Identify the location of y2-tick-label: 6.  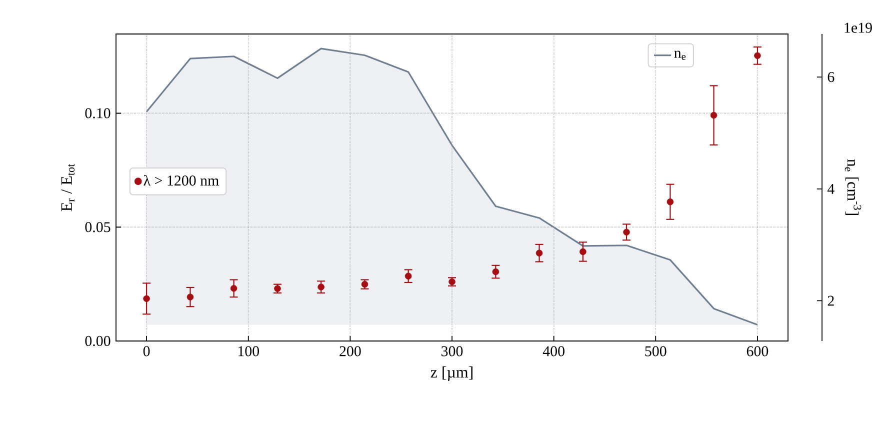
(831, 77).